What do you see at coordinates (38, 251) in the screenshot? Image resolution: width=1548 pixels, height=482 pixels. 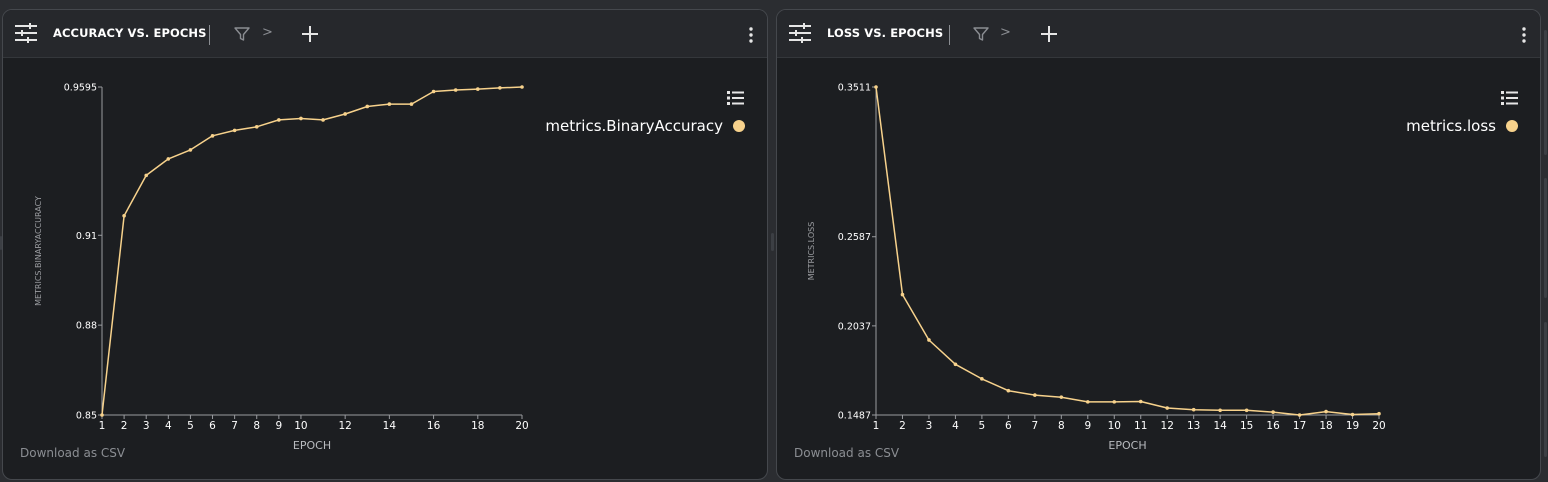 I see `y-axis-label: METRICS.BINARYACCURACY` at bounding box center [38, 251].